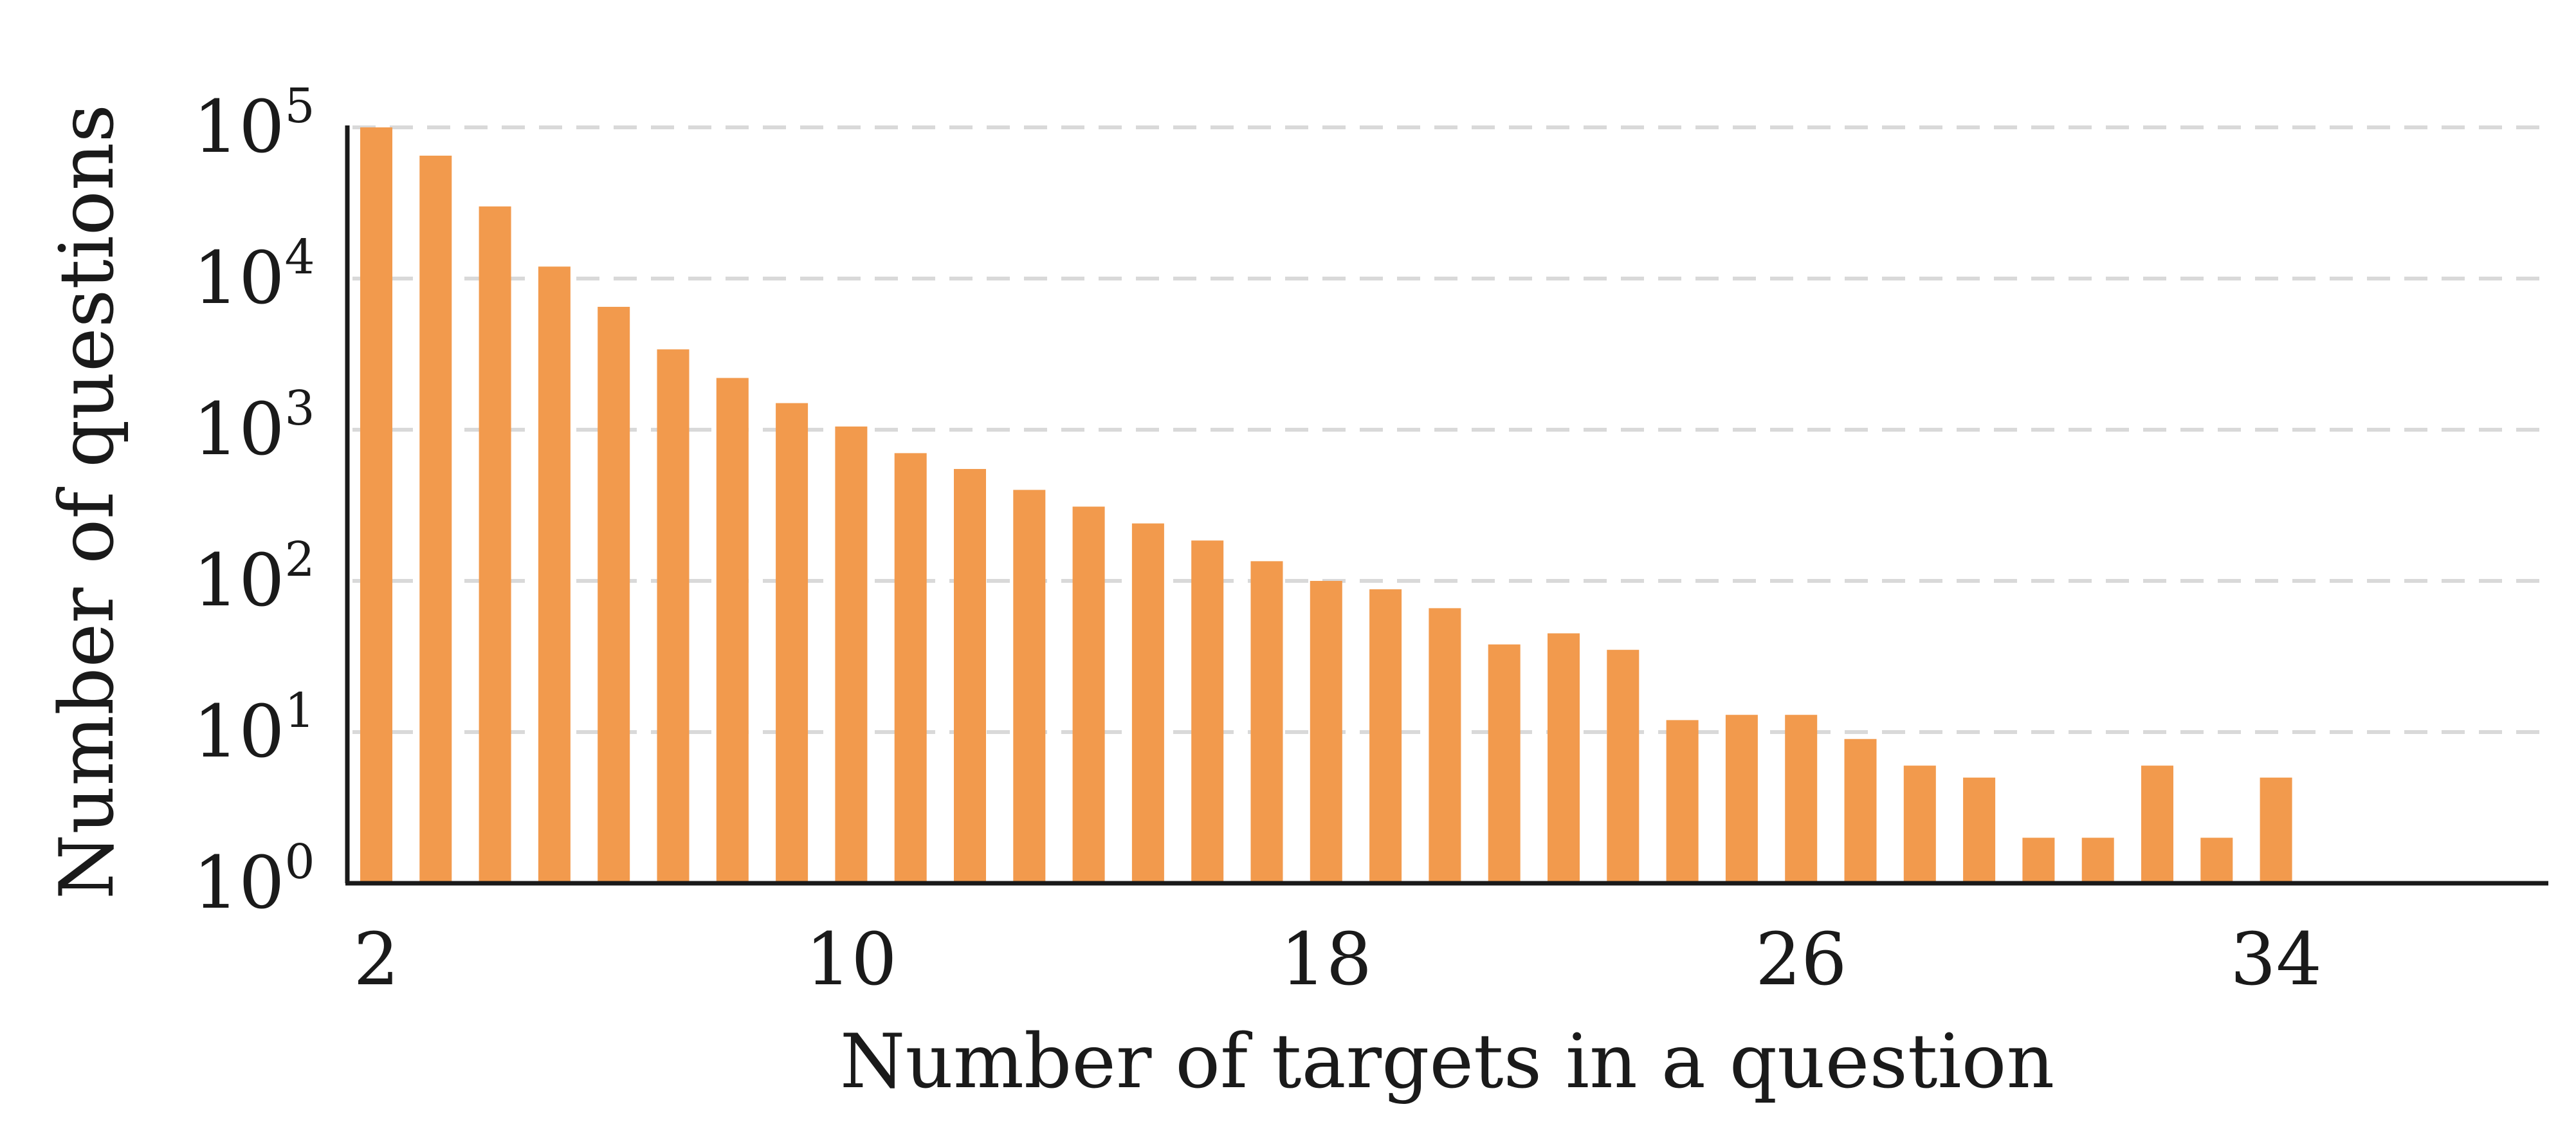 This screenshot has height=1138, width=2576. Describe the element at coordinates (254, 123) in the screenshot. I see `y-tick-label: 10⁵` at that location.